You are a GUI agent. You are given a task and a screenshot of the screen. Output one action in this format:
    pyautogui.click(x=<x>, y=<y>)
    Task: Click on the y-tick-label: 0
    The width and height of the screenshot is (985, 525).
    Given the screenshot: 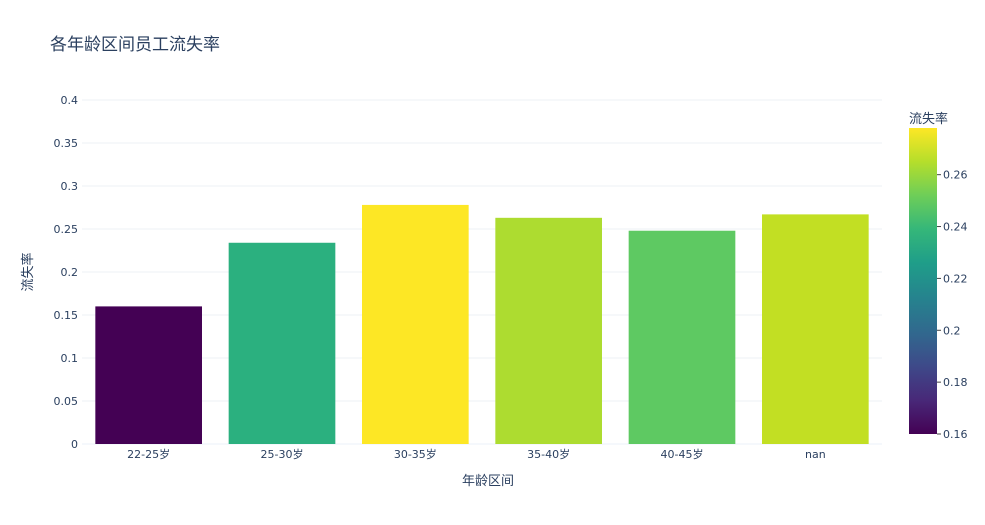 What is the action you would take?
    pyautogui.click(x=74, y=444)
    